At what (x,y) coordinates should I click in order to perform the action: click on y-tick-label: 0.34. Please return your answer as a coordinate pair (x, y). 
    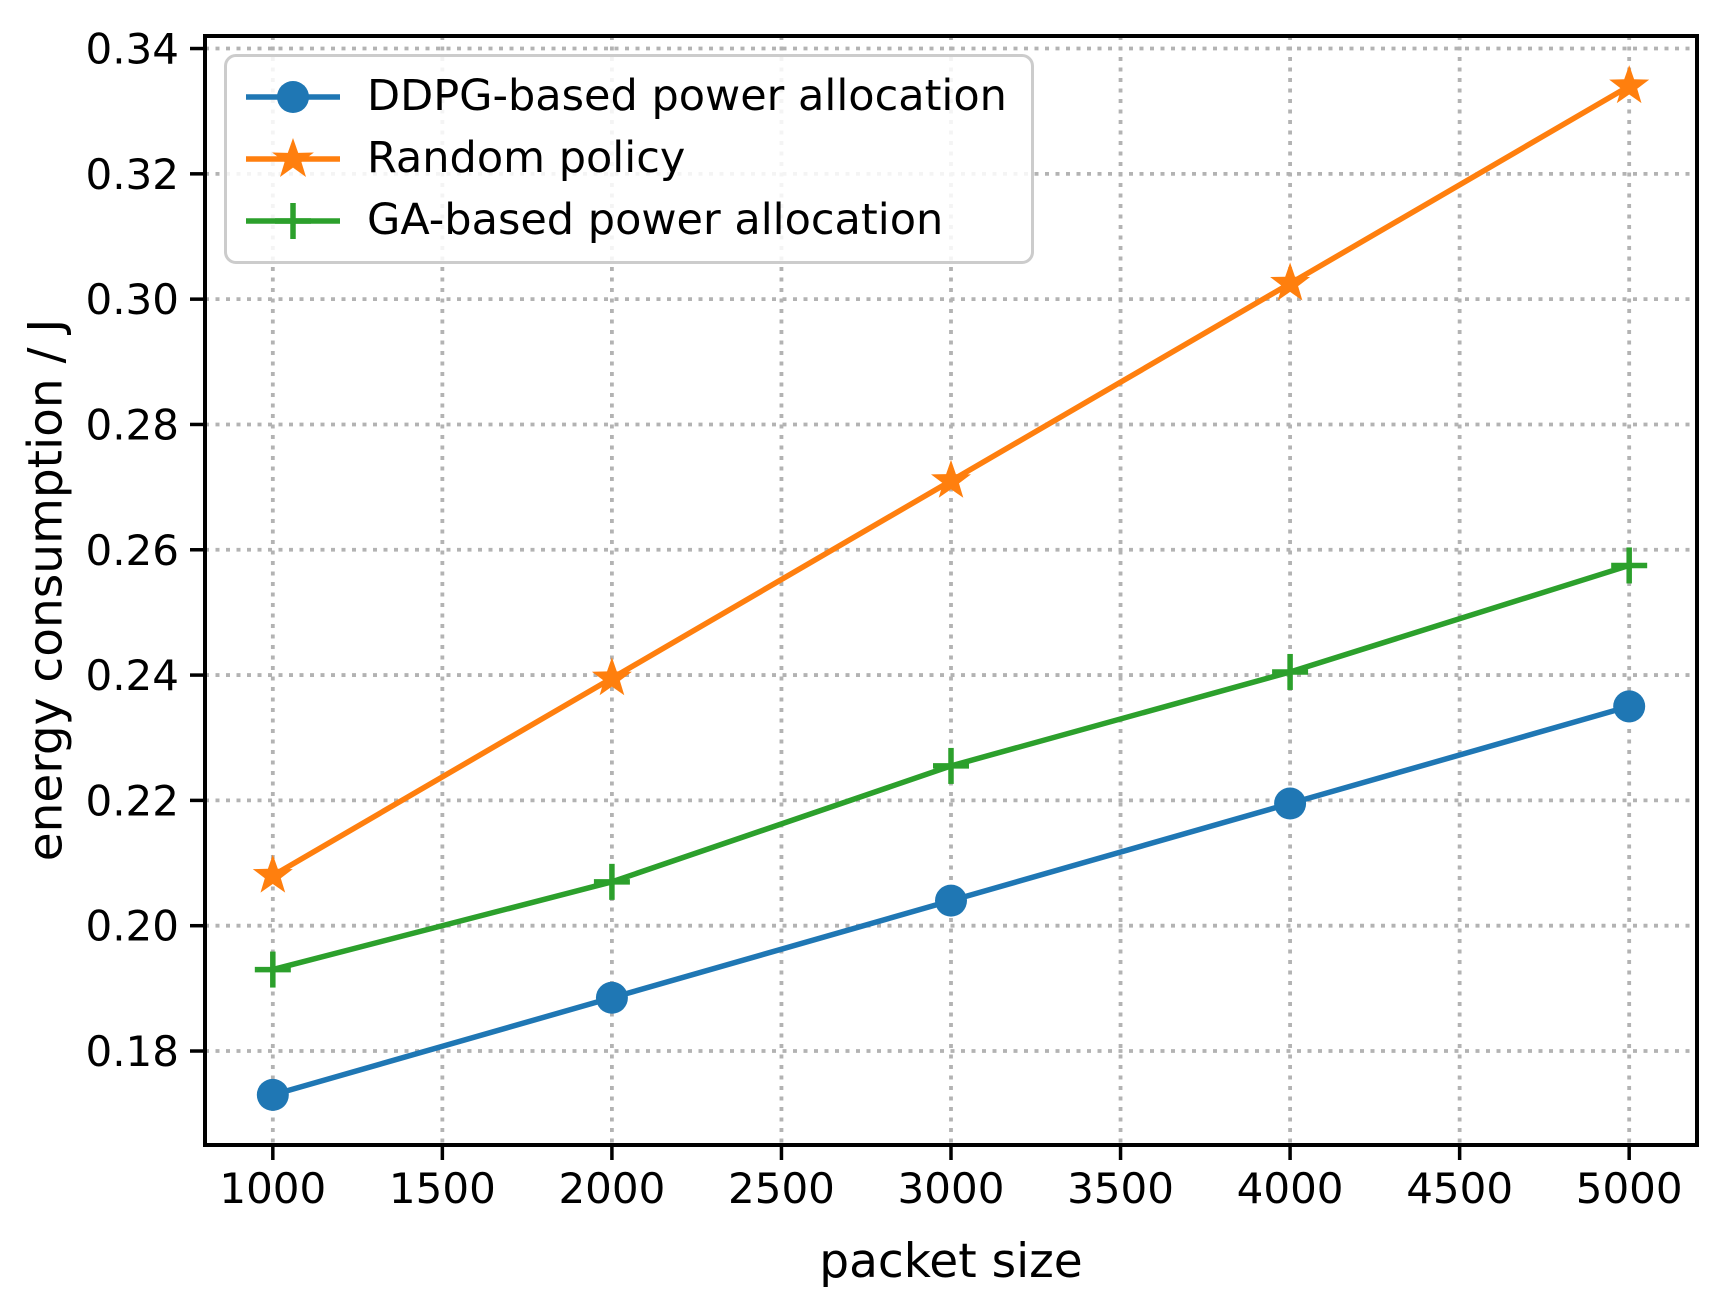
    Looking at the image, I should click on (132, 49).